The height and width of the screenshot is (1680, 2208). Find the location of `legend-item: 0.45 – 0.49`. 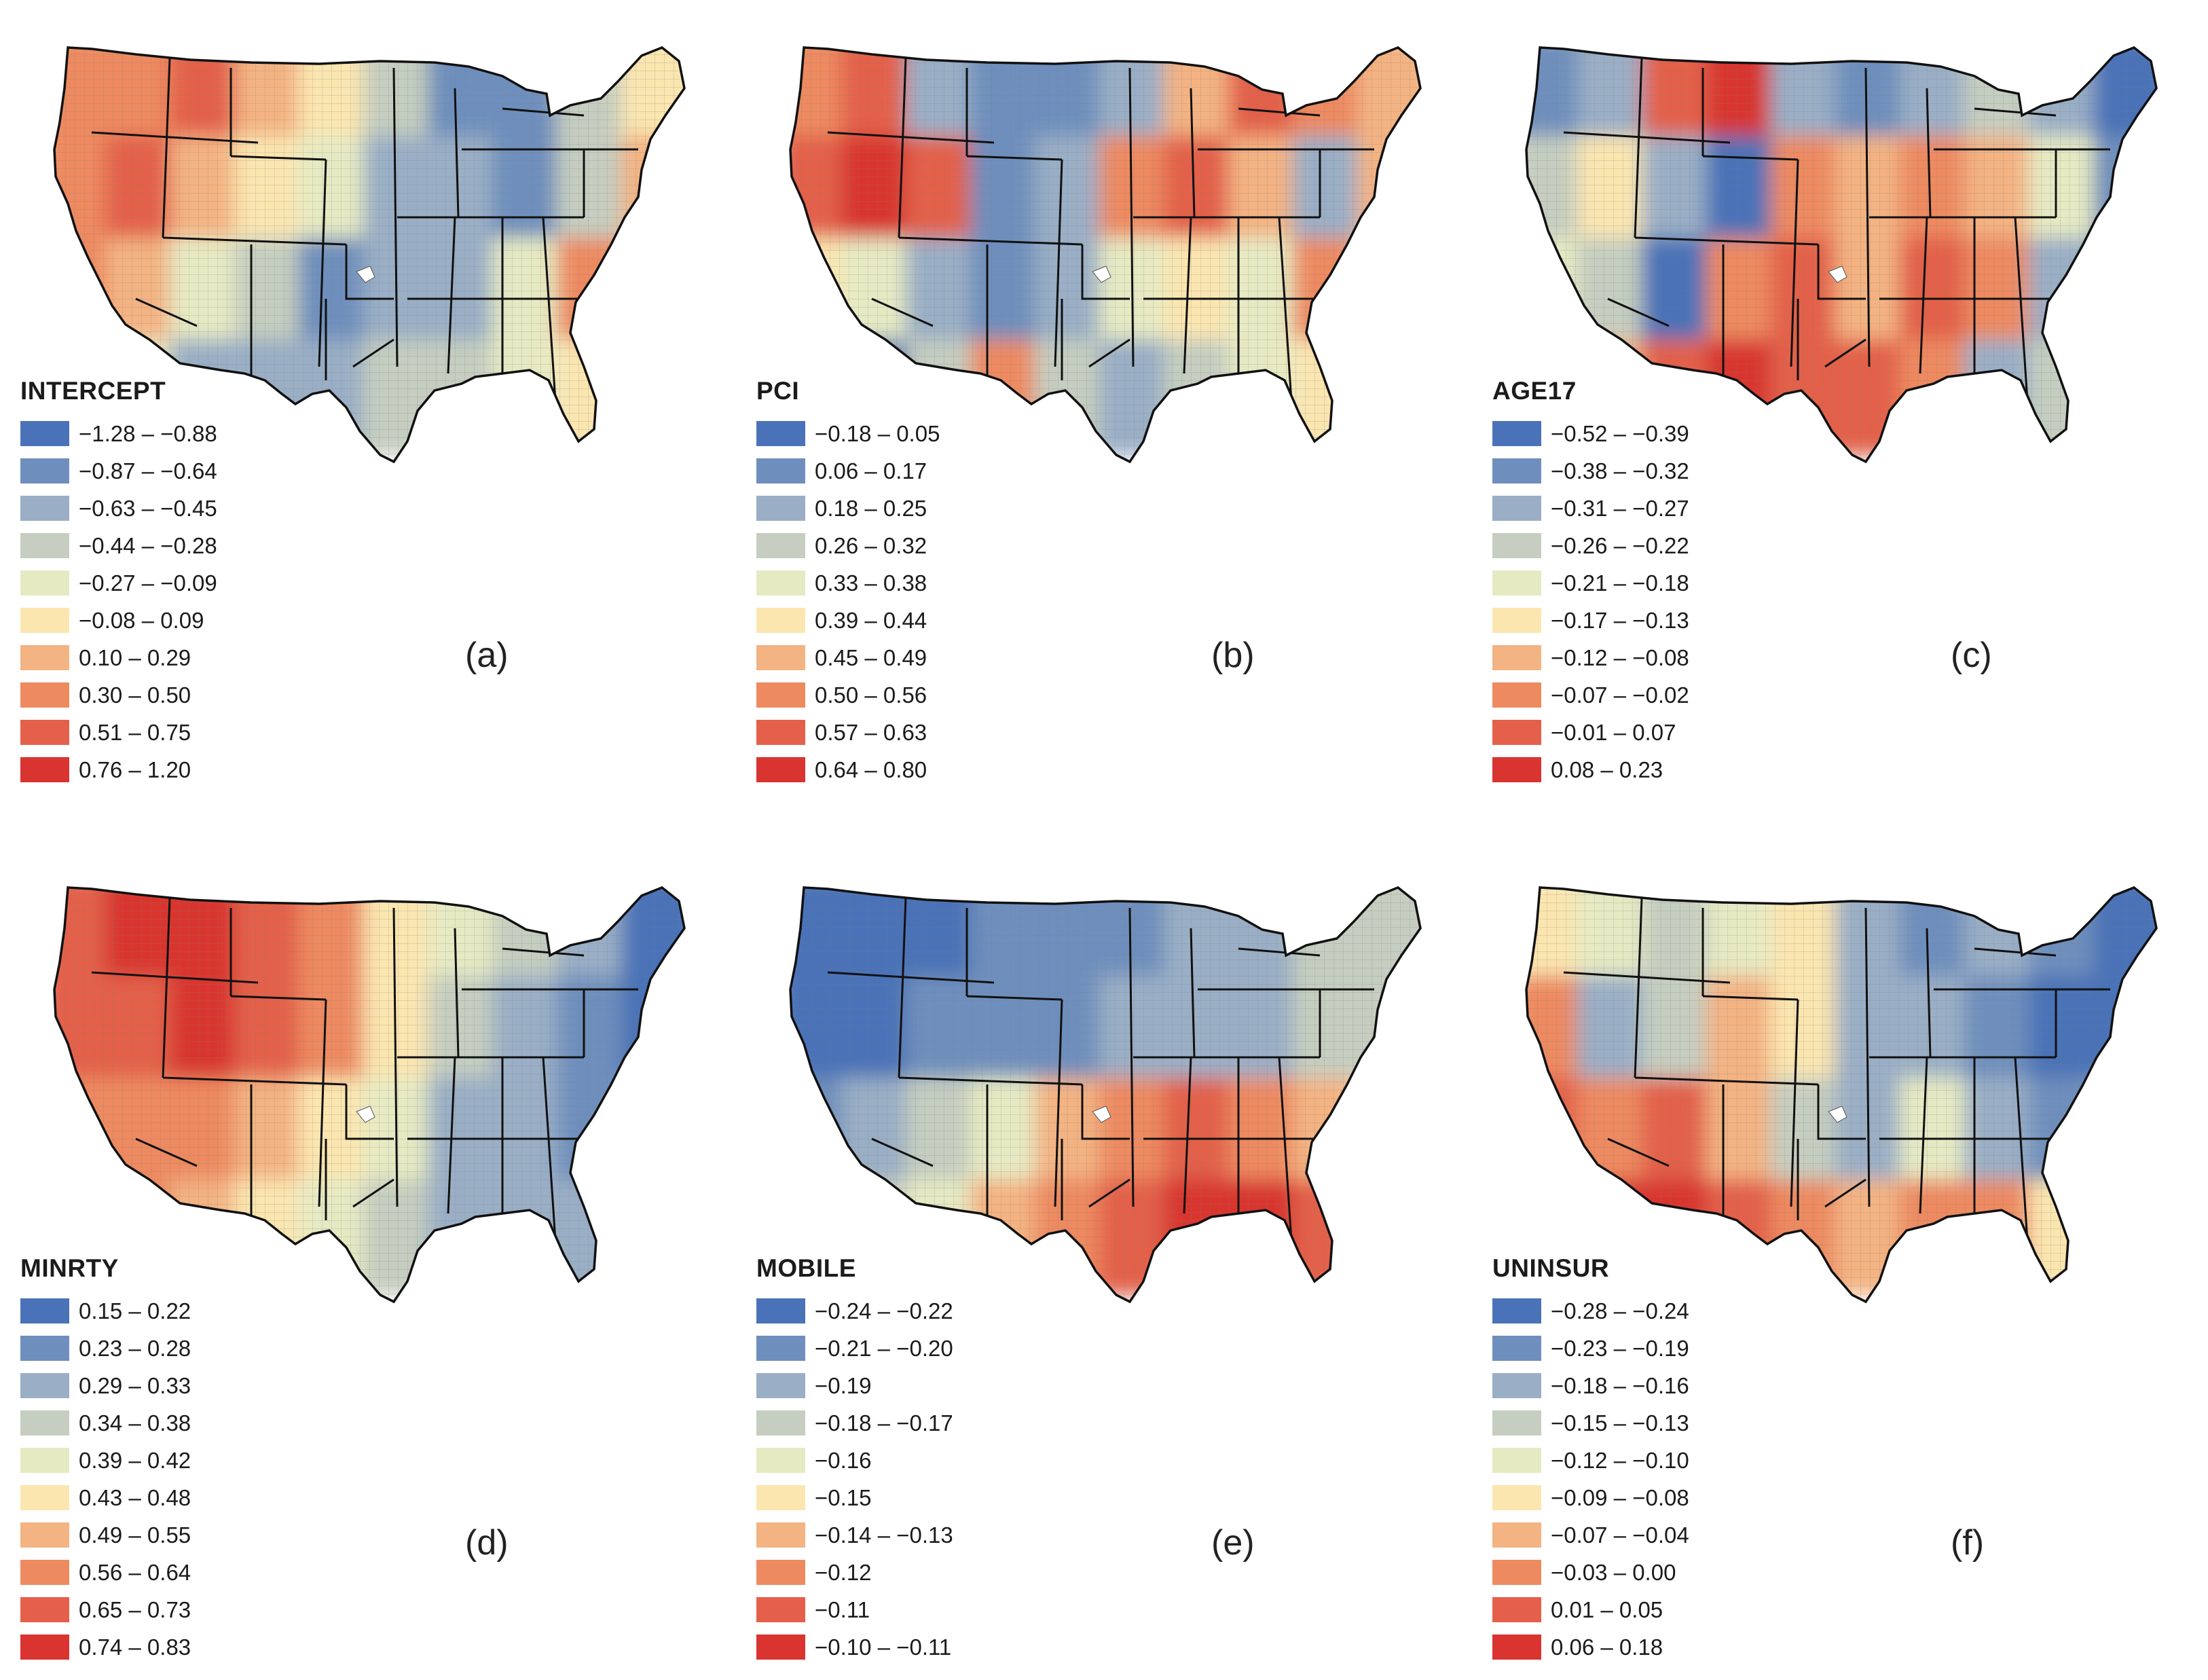

legend-item: 0.45 – 0.49 is located at coordinates (848, 657).